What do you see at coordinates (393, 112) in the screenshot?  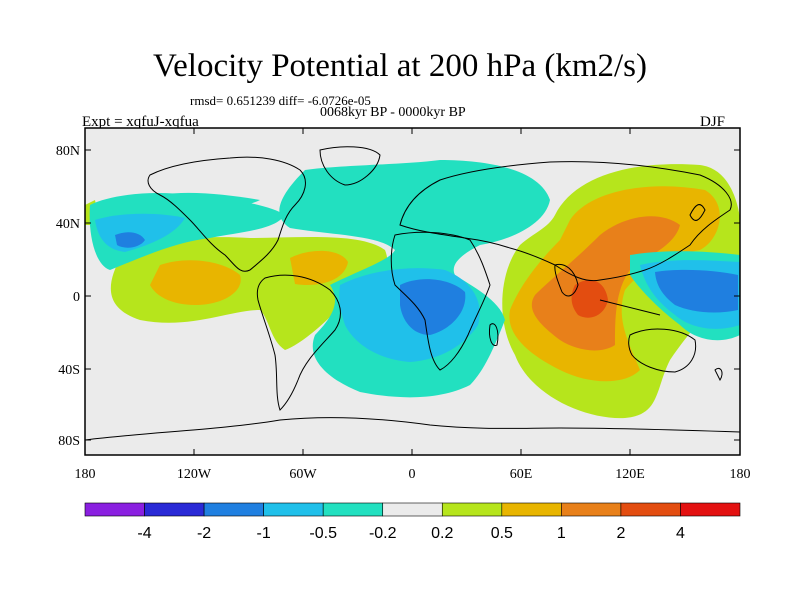 I see `period-text: 0068kyr BP - 0000kyr BP` at bounding box center [393, 112].